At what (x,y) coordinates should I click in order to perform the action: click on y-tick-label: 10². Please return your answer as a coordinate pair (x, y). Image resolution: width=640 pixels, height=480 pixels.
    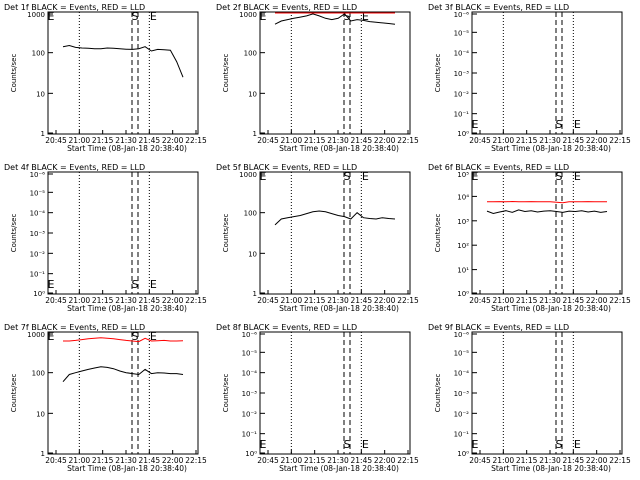
    Looking at the image, I should click on (463, 246).